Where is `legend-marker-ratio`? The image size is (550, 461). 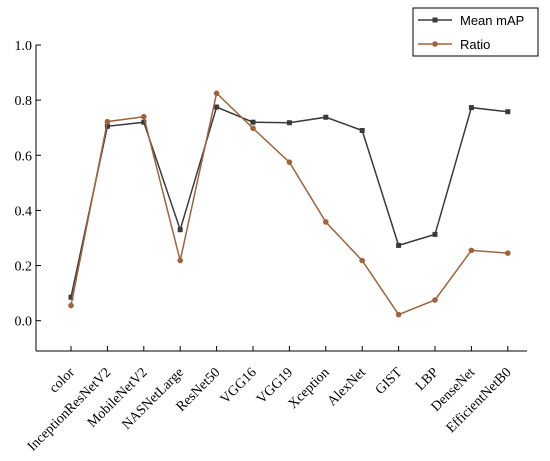
legend-marker-ratio is located at coordinates (435, 44).